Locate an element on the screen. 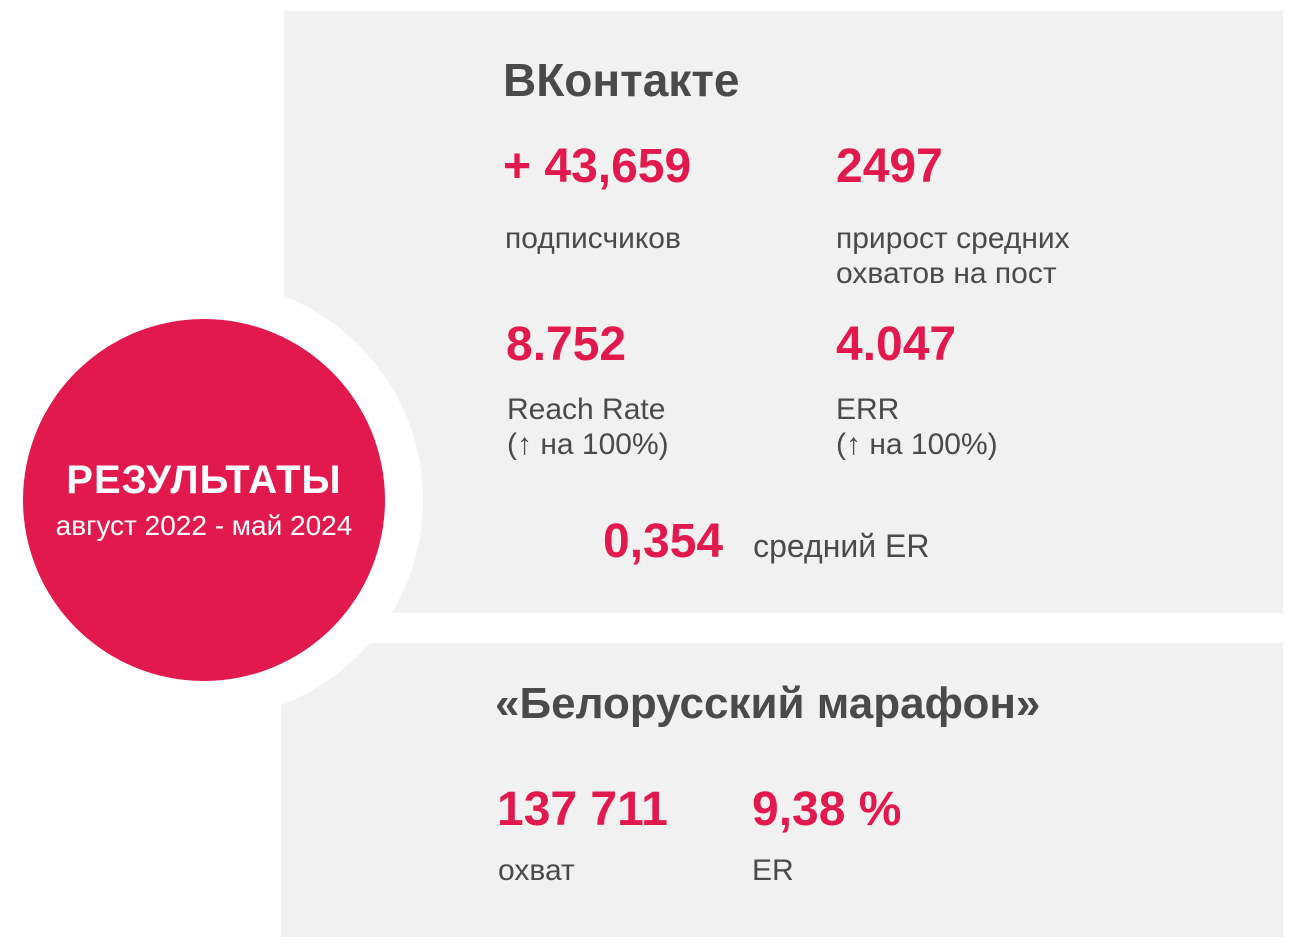  stat-value-reach-rate: 8.752 is located at coordinates (566, 344).